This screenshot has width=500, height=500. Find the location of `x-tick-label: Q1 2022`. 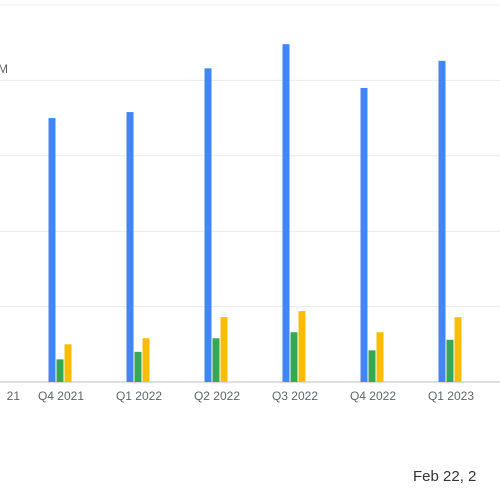

x-tick-label: Q1 2022 is located at coordinates (139, 396).